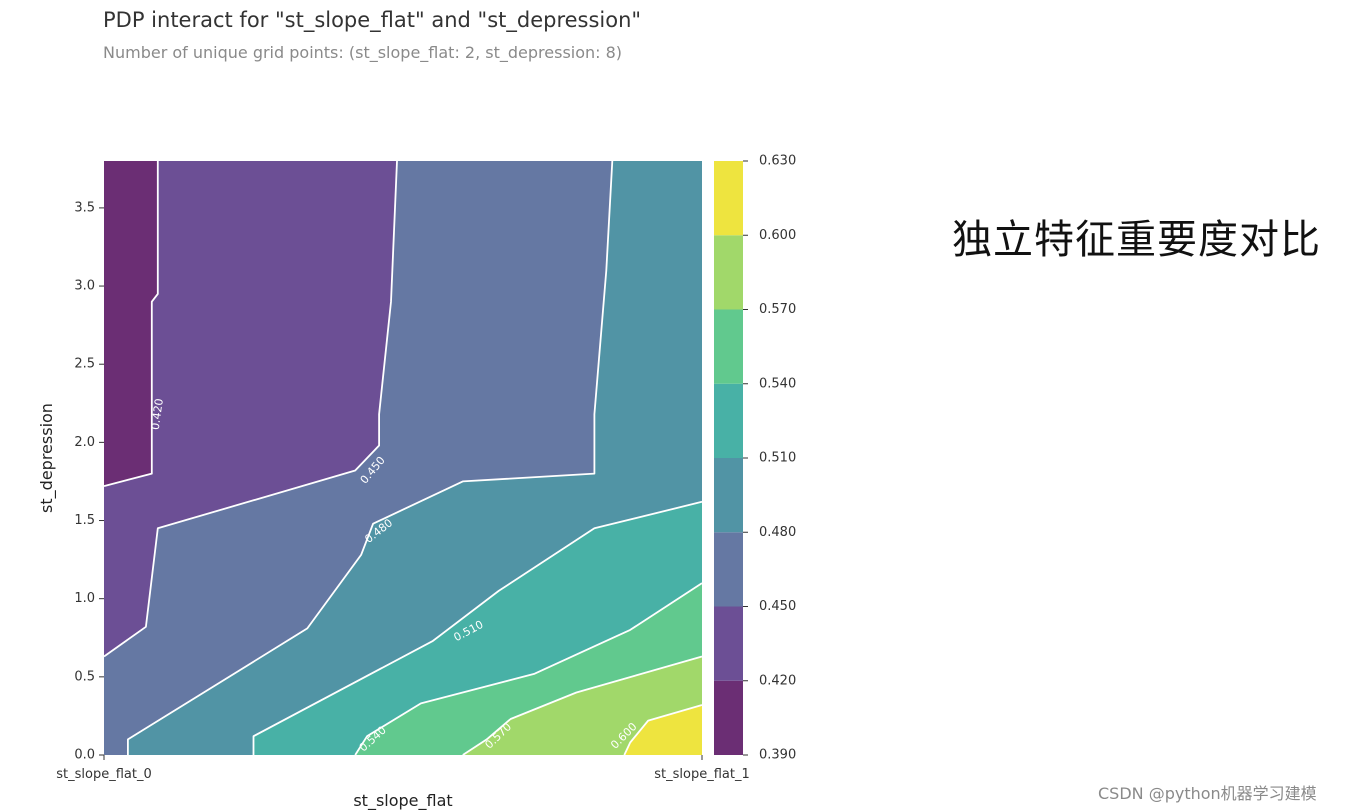  Describe the element at coordinates (84, 442) in the screenshot. I see `y-tick-label: 2.0` at that location.